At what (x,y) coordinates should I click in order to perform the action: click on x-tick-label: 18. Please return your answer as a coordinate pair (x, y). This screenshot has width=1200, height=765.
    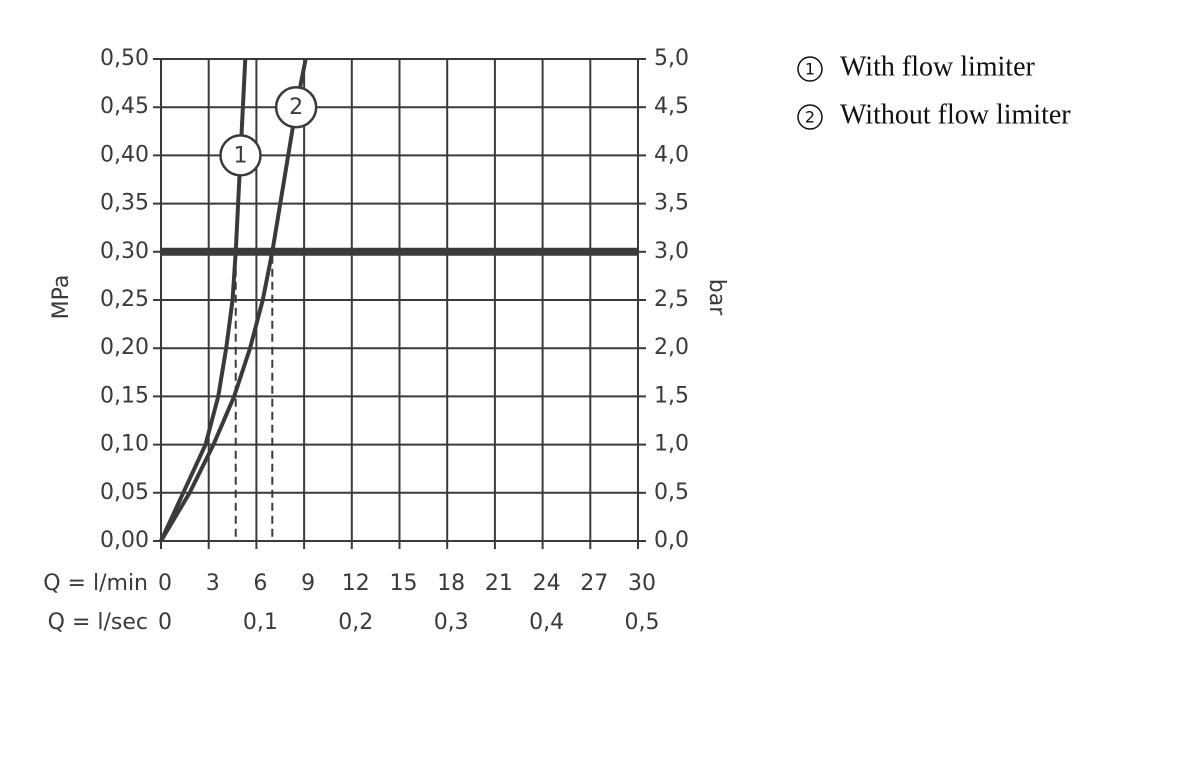
    Looking at the image, I should click on (451, 583).